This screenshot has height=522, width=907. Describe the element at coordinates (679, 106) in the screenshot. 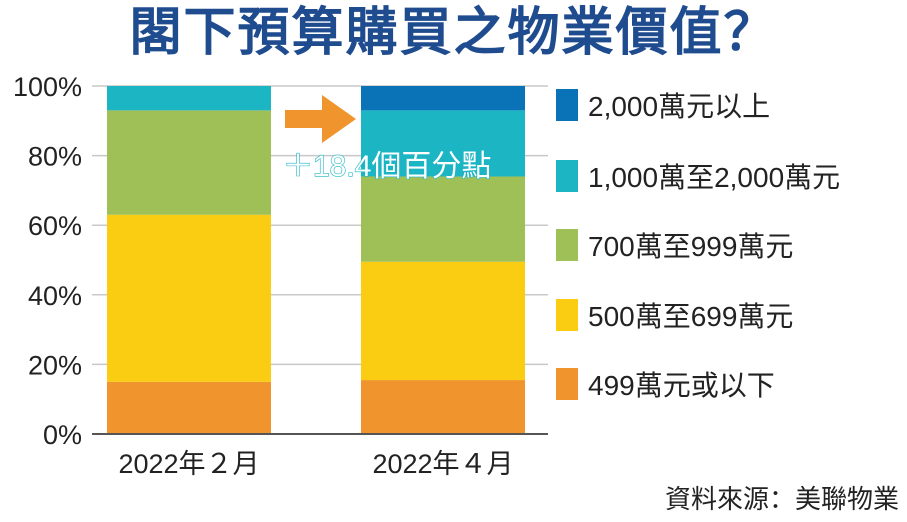

I see `legend-label: 2,000萬元以上` at that location.